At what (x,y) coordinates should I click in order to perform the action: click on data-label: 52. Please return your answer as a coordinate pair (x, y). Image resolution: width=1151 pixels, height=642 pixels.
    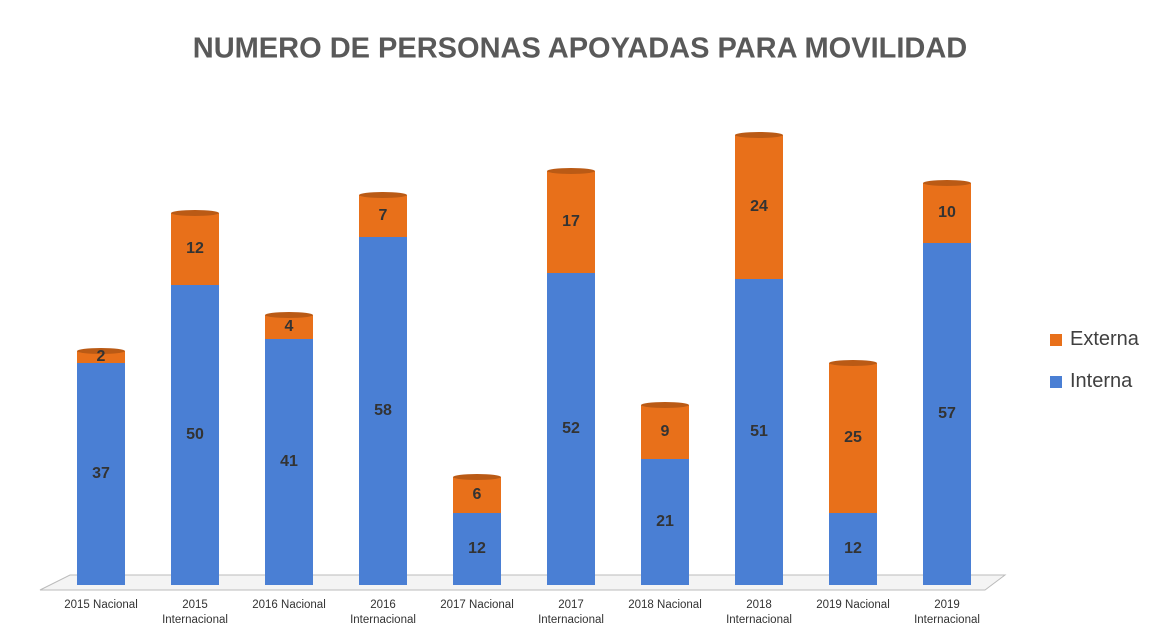
    Looking at the image, I should click on (571, 428).